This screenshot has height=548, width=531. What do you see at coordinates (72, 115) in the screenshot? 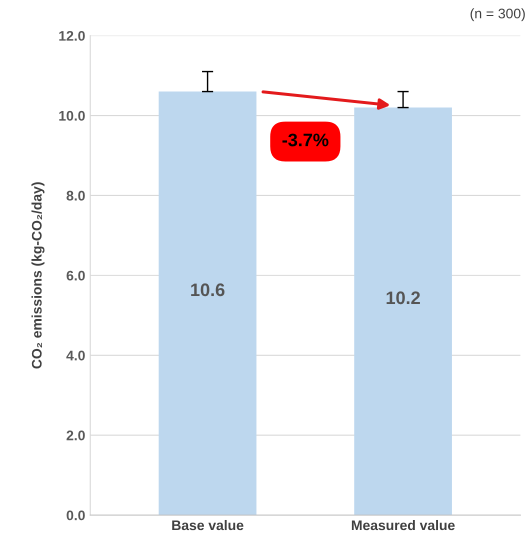
I see `y-tick-label: 10.0` at bounding box center [72, 115].